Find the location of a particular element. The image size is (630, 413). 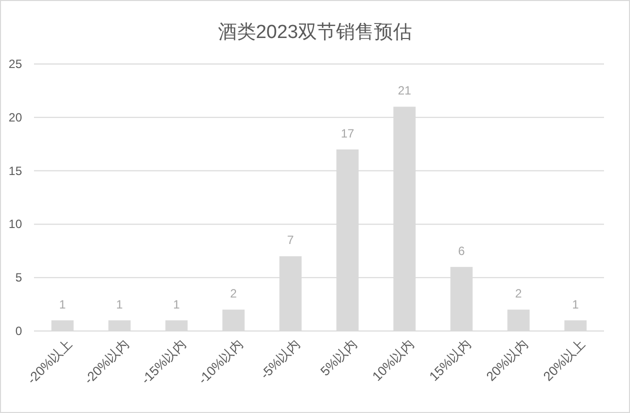

y-tick-label: 5 is located at coordinates (18, 277).